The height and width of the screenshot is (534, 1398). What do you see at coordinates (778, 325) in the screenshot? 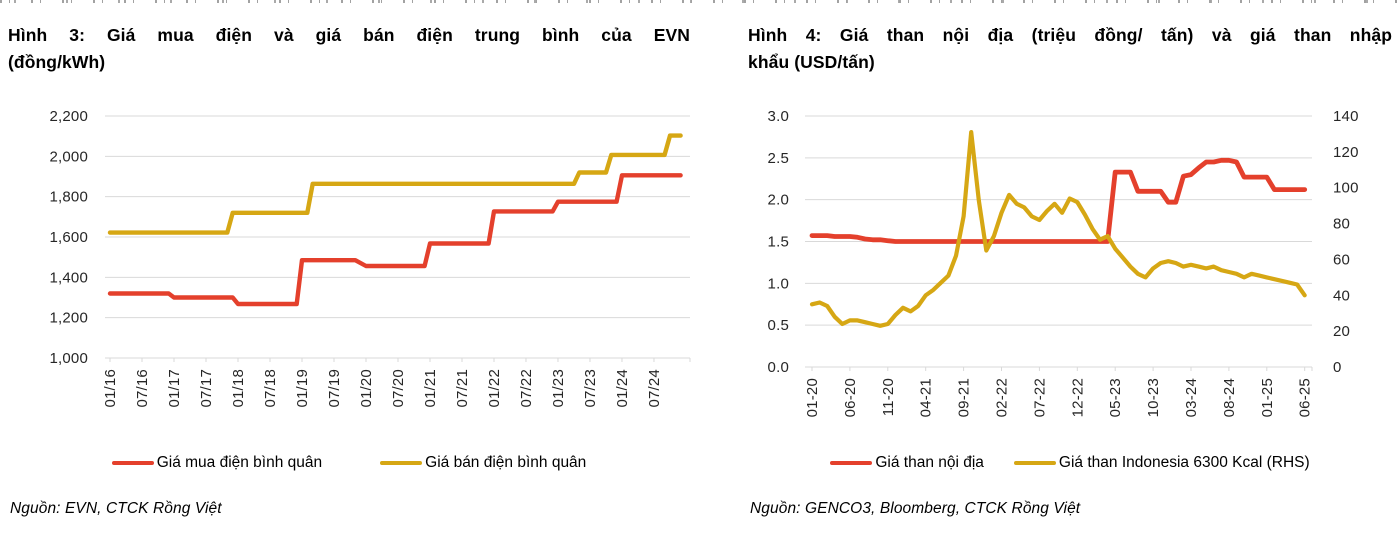
I see `y-axis-label: 0.5` at bounding box center [778, 325].